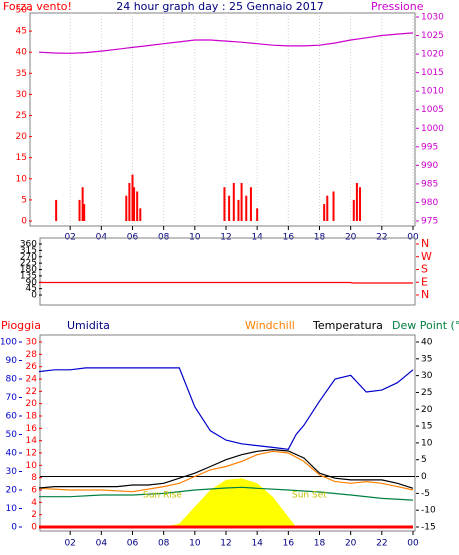 Image resolution: width=459 pixels, height=555 pixels. What do you see at coordinates (432, 73) in the screenshot?
I see `y2-tick-label: 1015` at bounding box center [432, 73].